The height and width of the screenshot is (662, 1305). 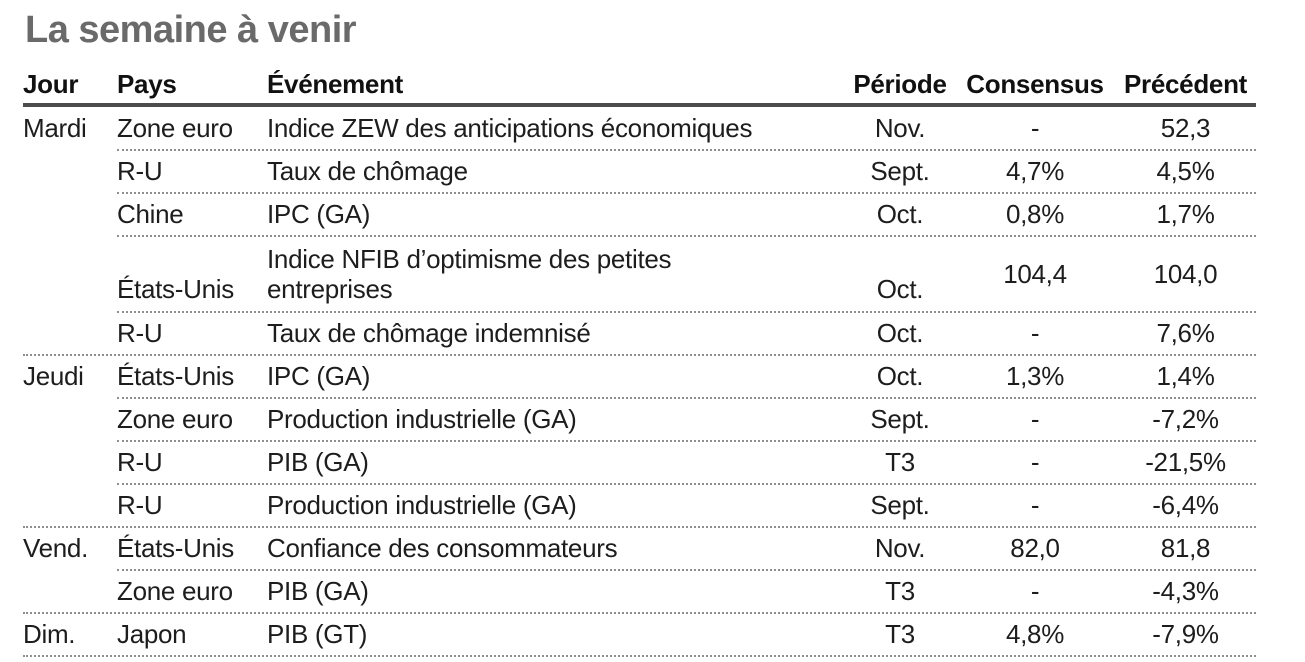 What do you see at coordinates (510, 128) in the screenshot?
I see `cell-evenement: Indice ZEW des anticipations économiques` at bounding box center [510, 128].